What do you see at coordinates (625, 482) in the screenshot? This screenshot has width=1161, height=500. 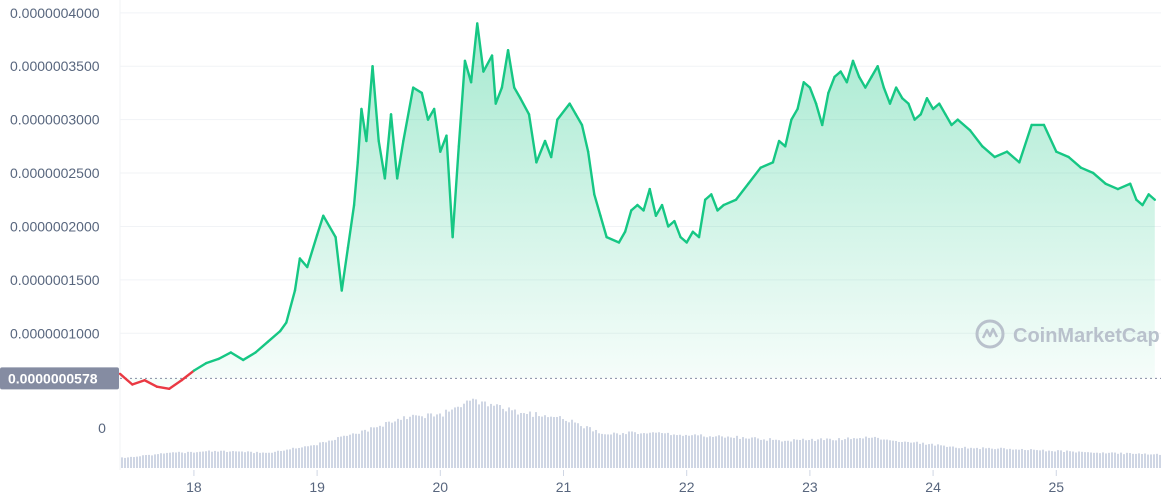 I see `x-axis-ticks: 18 19 20 21 22 23 24 25` at bounding box center [625, 482].